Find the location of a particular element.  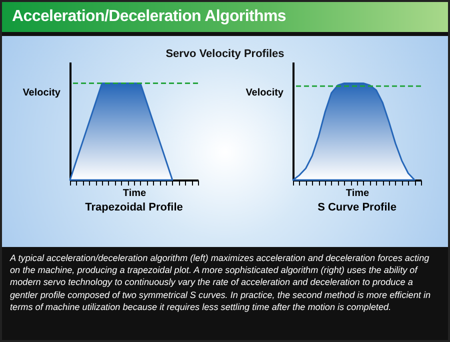

text: Acceleration/Deceleration Algorithms is located at coordinates (225, 17).